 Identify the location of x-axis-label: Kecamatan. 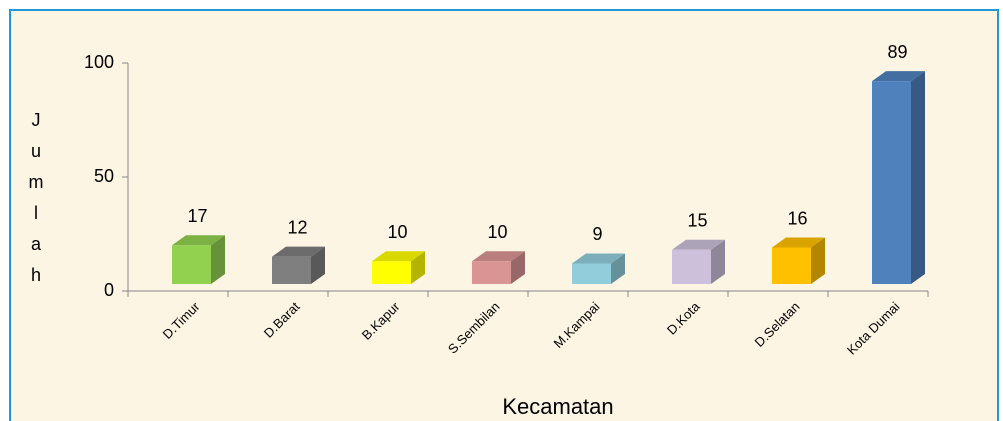
(557, 406).